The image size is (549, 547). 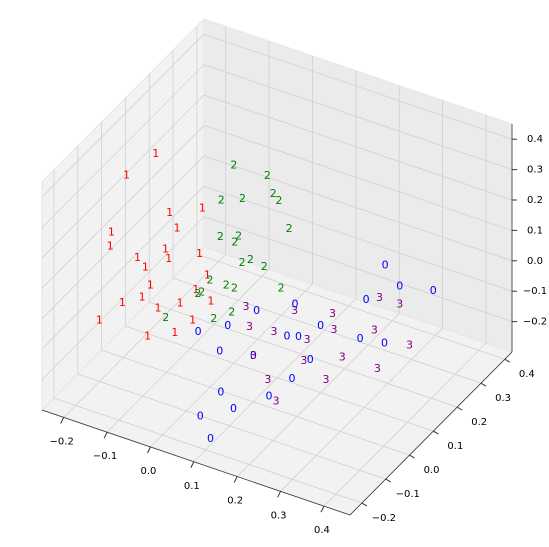 I want to click on x-tick-label: 0.2, so click(x=235, y=501).